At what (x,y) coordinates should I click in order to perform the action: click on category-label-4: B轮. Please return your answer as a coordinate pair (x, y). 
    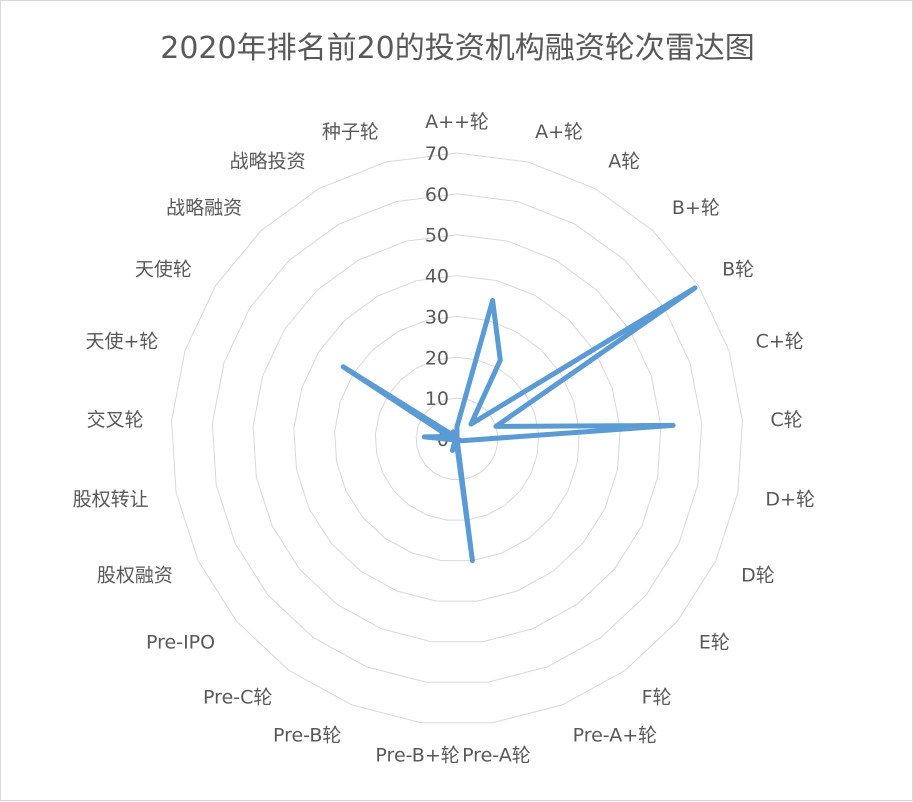
    Looking at the image, I should click on (738, 270).